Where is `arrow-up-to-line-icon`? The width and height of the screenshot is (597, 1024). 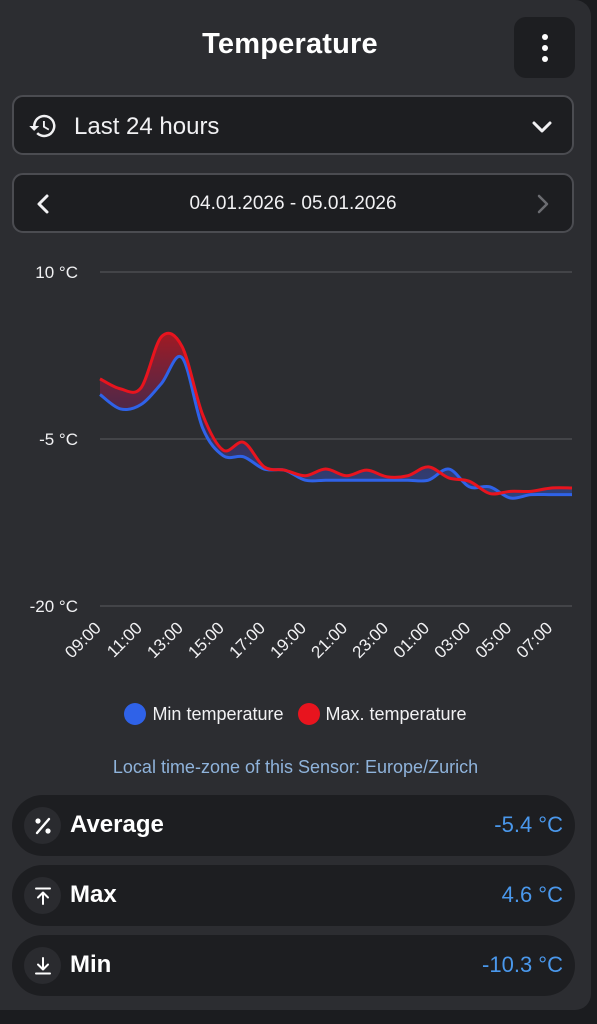
arrow-up-to-line-icon is located at coordinates (42, 895).